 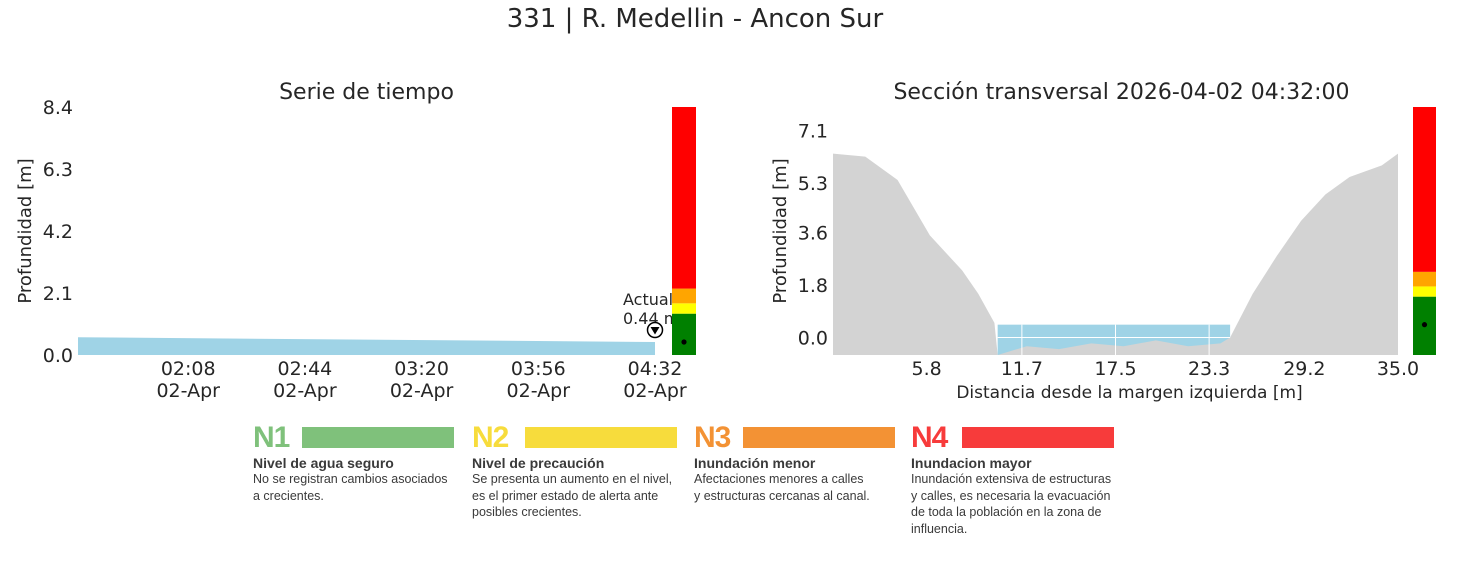 I want to click on legend-description-line: Se presenta un aumento en el nivel,, so click(x=572, y=479).